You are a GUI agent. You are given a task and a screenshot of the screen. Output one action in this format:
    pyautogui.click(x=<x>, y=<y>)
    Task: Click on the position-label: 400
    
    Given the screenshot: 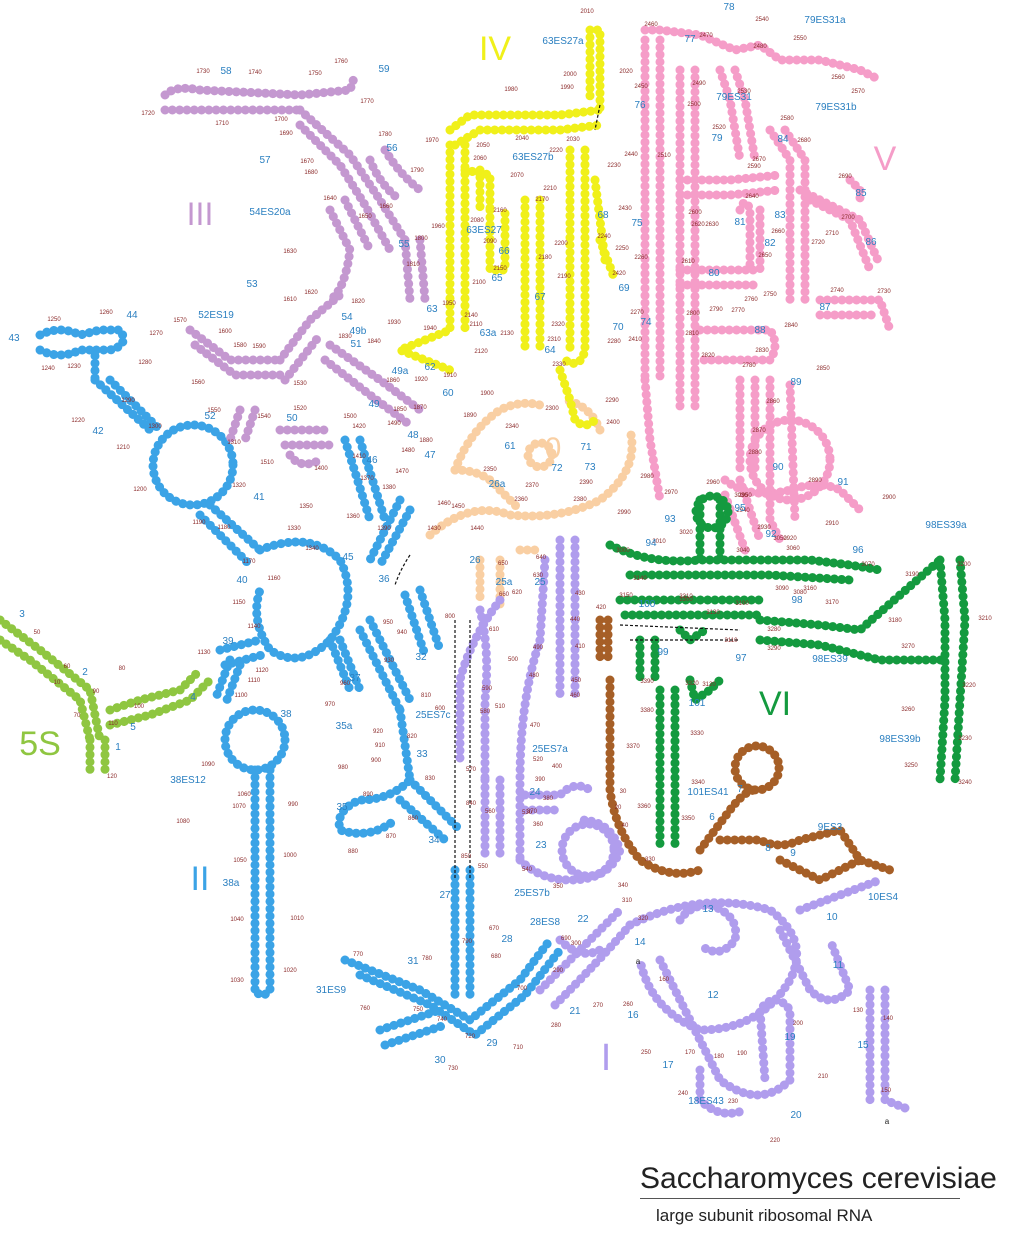 What is the action you would take?
    pyautogui.click(x=557, y=767)
    